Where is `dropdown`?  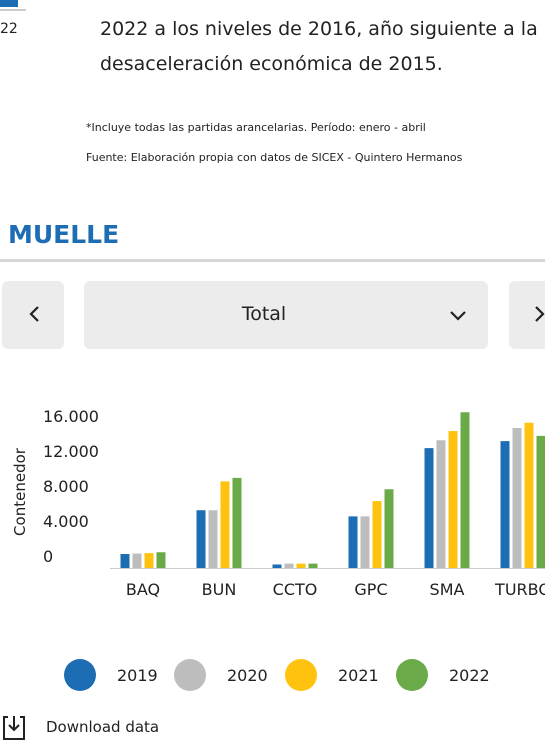
dropdown is located at coordinates (286, 315).